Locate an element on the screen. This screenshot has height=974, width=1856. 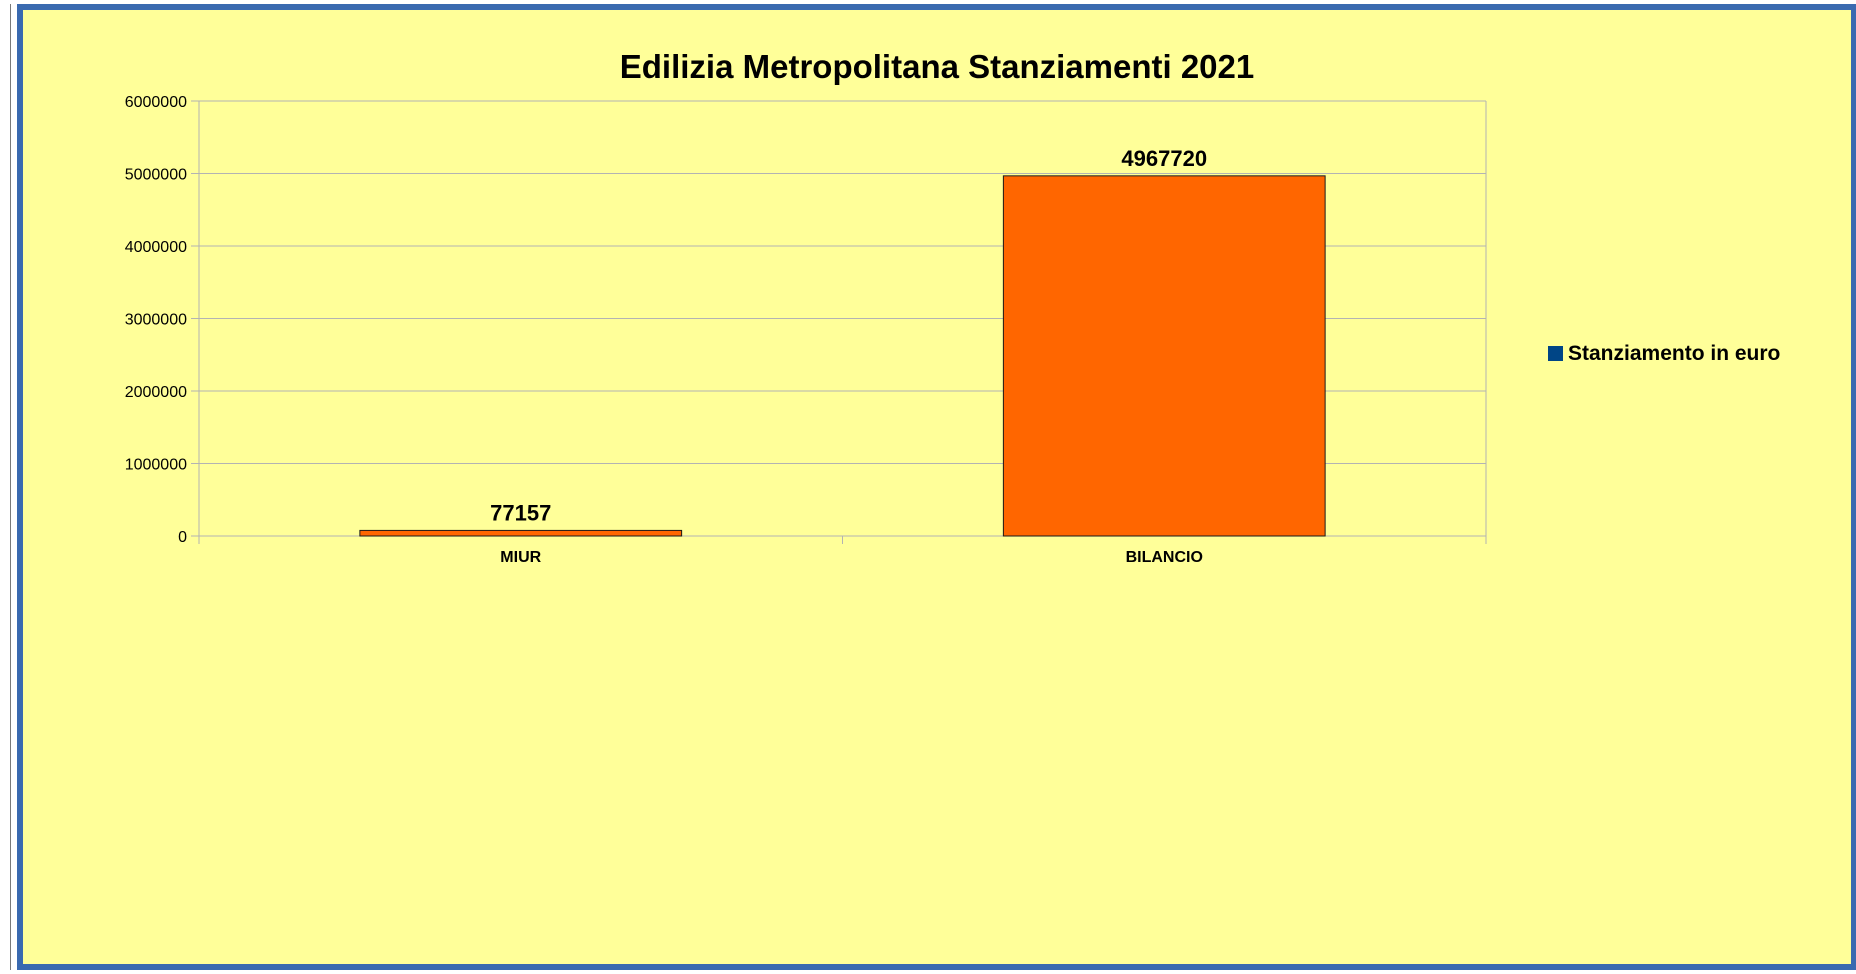
data-label: 77157 is located at coordinates (520, 512).